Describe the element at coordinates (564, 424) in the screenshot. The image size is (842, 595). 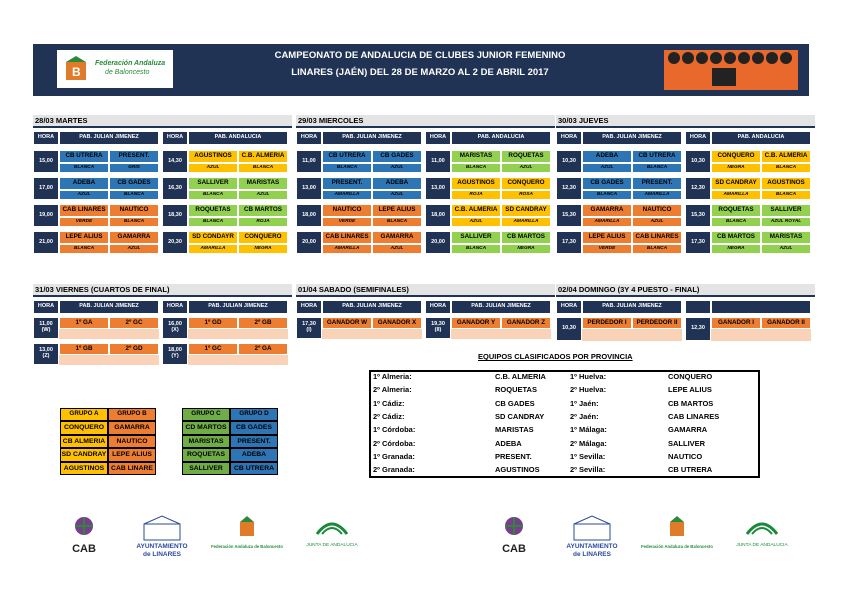
I see `classified-box` at that location.